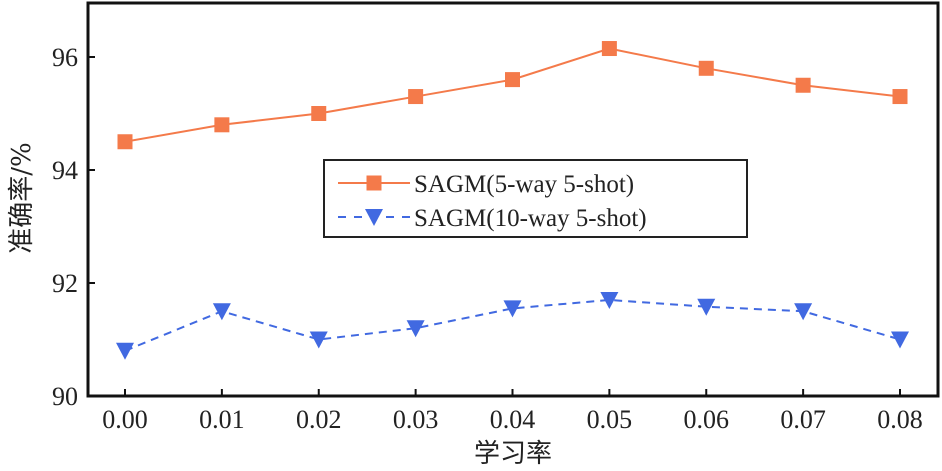  Describe the element at coordinates (803, 419) in the screenshot. I see `x-tick-label: 0.07` at that location.